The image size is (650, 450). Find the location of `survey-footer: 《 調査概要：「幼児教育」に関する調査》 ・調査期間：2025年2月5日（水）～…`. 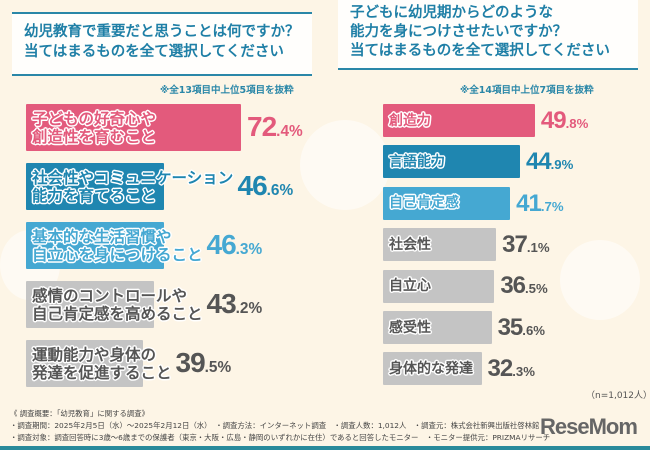

survey-footer: 《 調査概要：「幼児教育」に関する調査》 ・調査期間：2025年2月5日（水）～… is located at coordinates (280, 426).